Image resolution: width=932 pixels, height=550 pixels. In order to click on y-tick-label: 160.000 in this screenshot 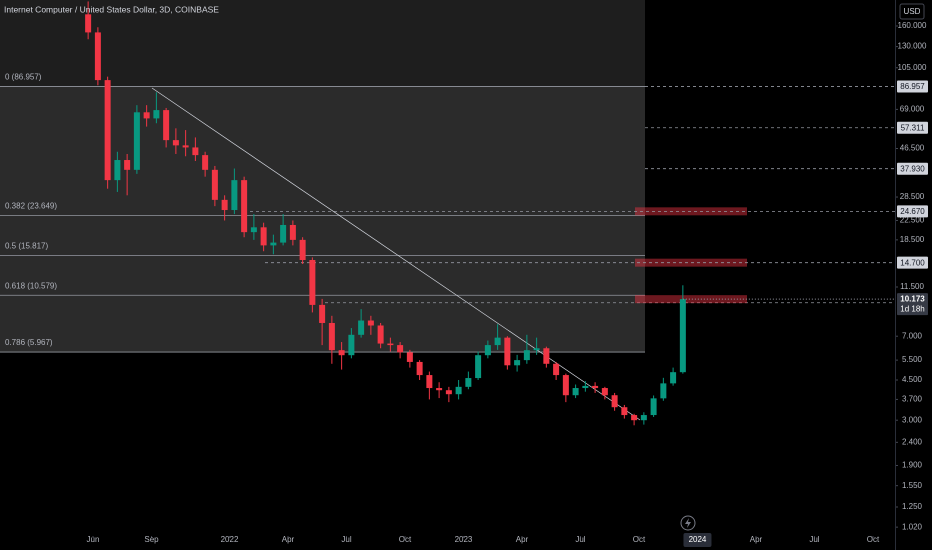, I will do `click(912, 25)`.